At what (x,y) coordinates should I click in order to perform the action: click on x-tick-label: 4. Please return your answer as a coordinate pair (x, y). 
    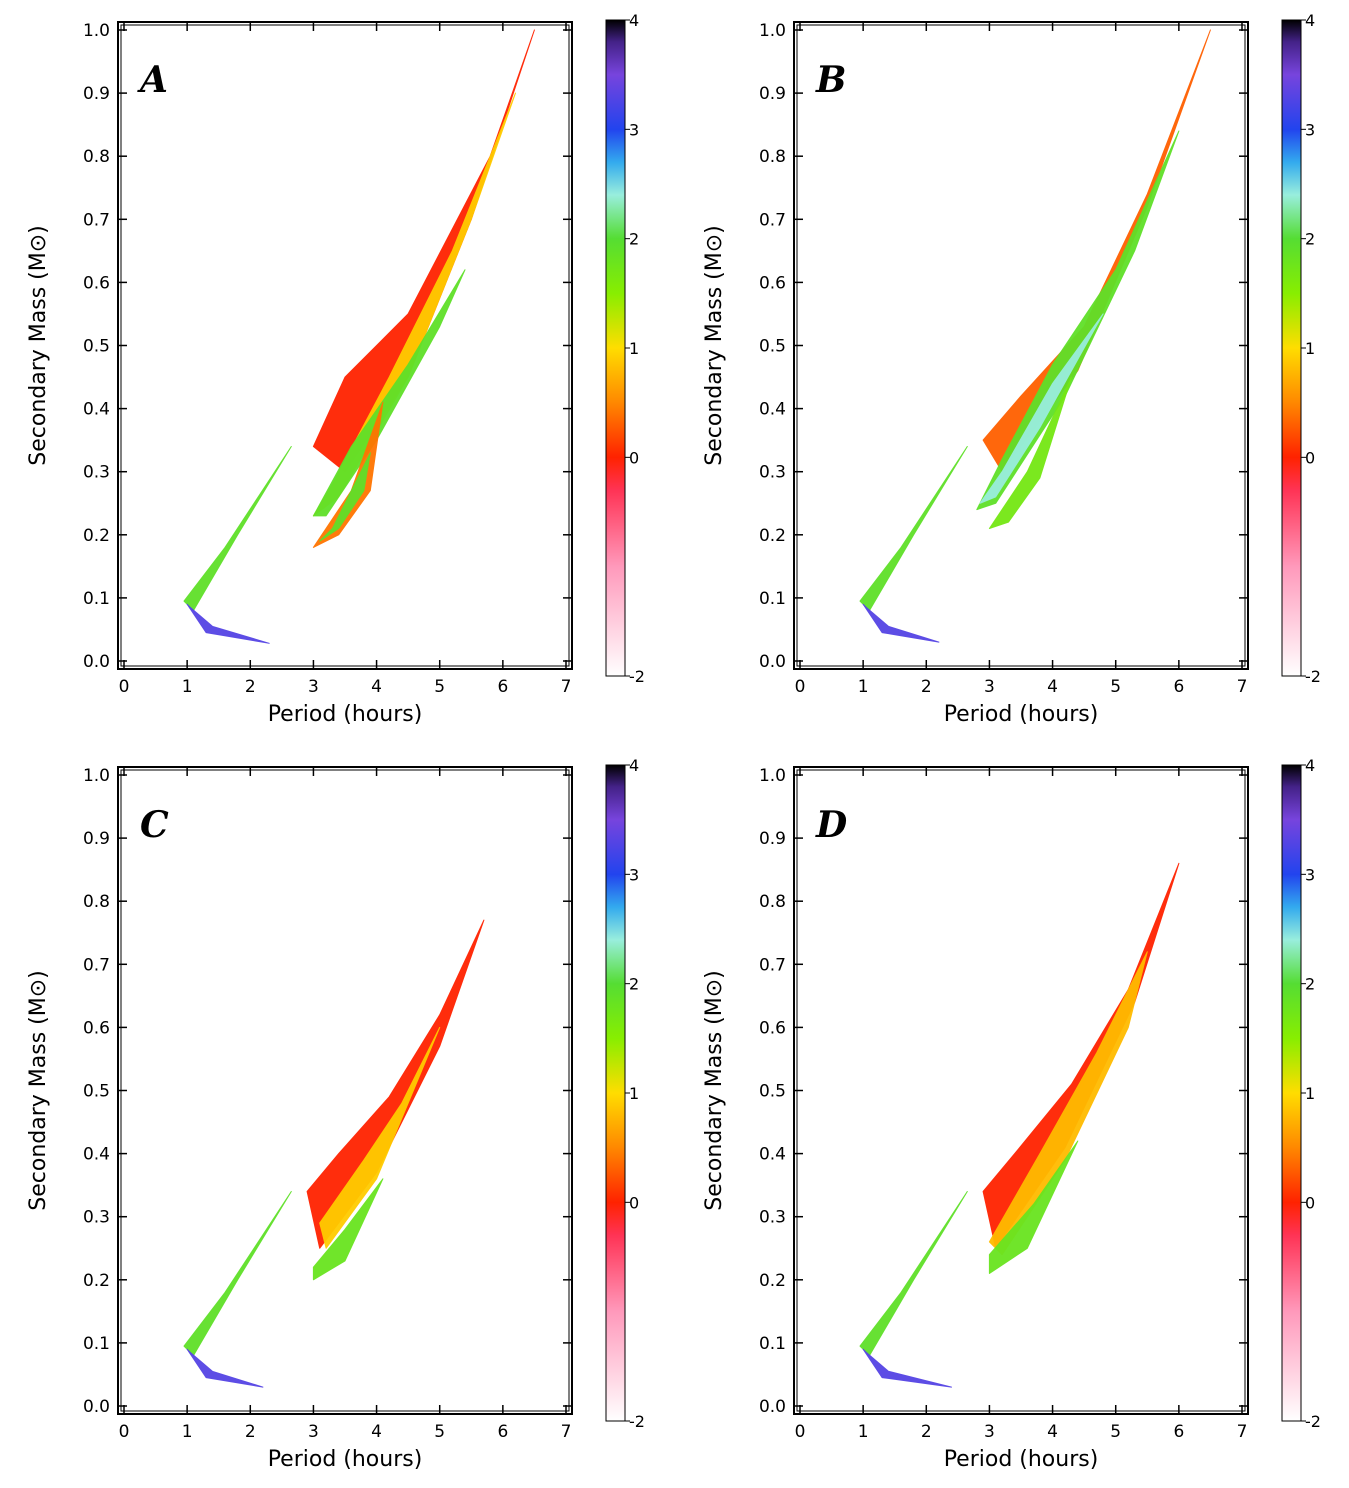
    Looking at the image, I should click on (1052, 1432).